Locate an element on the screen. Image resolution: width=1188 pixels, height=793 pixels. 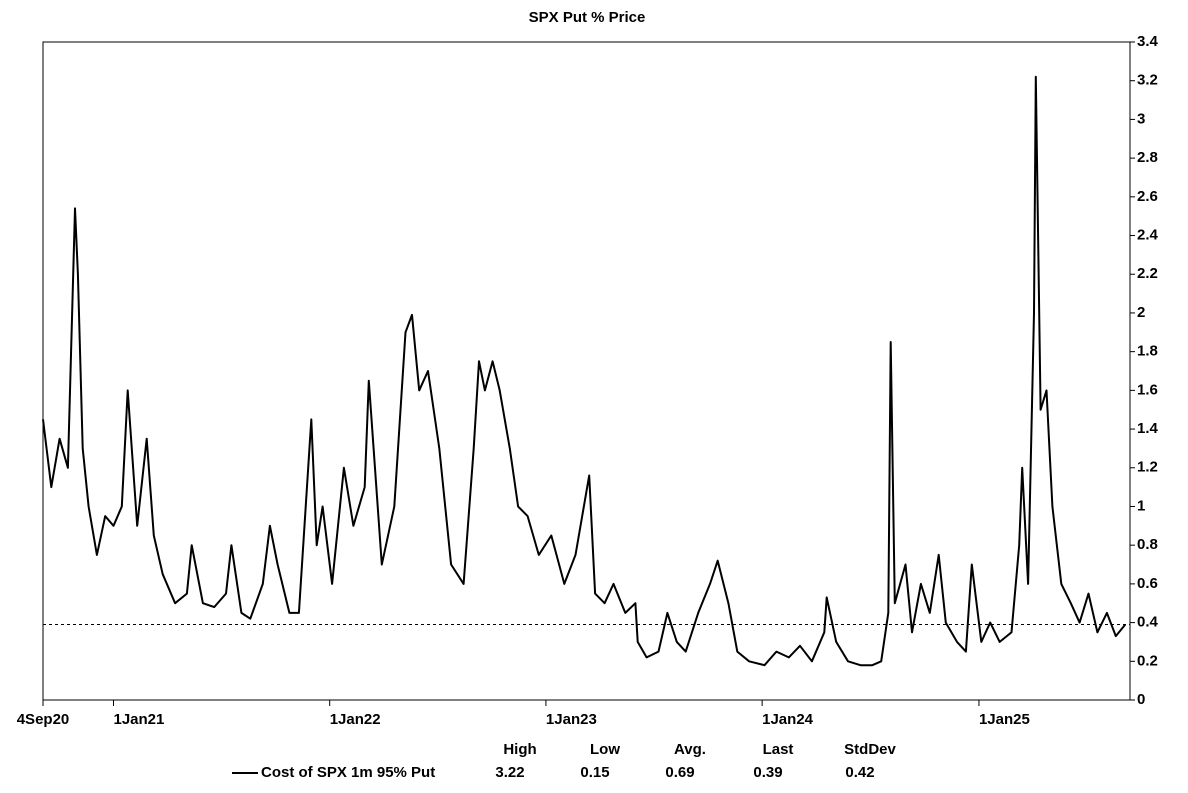
y-tick-label: 2.8 is located at coordinates (1147, 157).